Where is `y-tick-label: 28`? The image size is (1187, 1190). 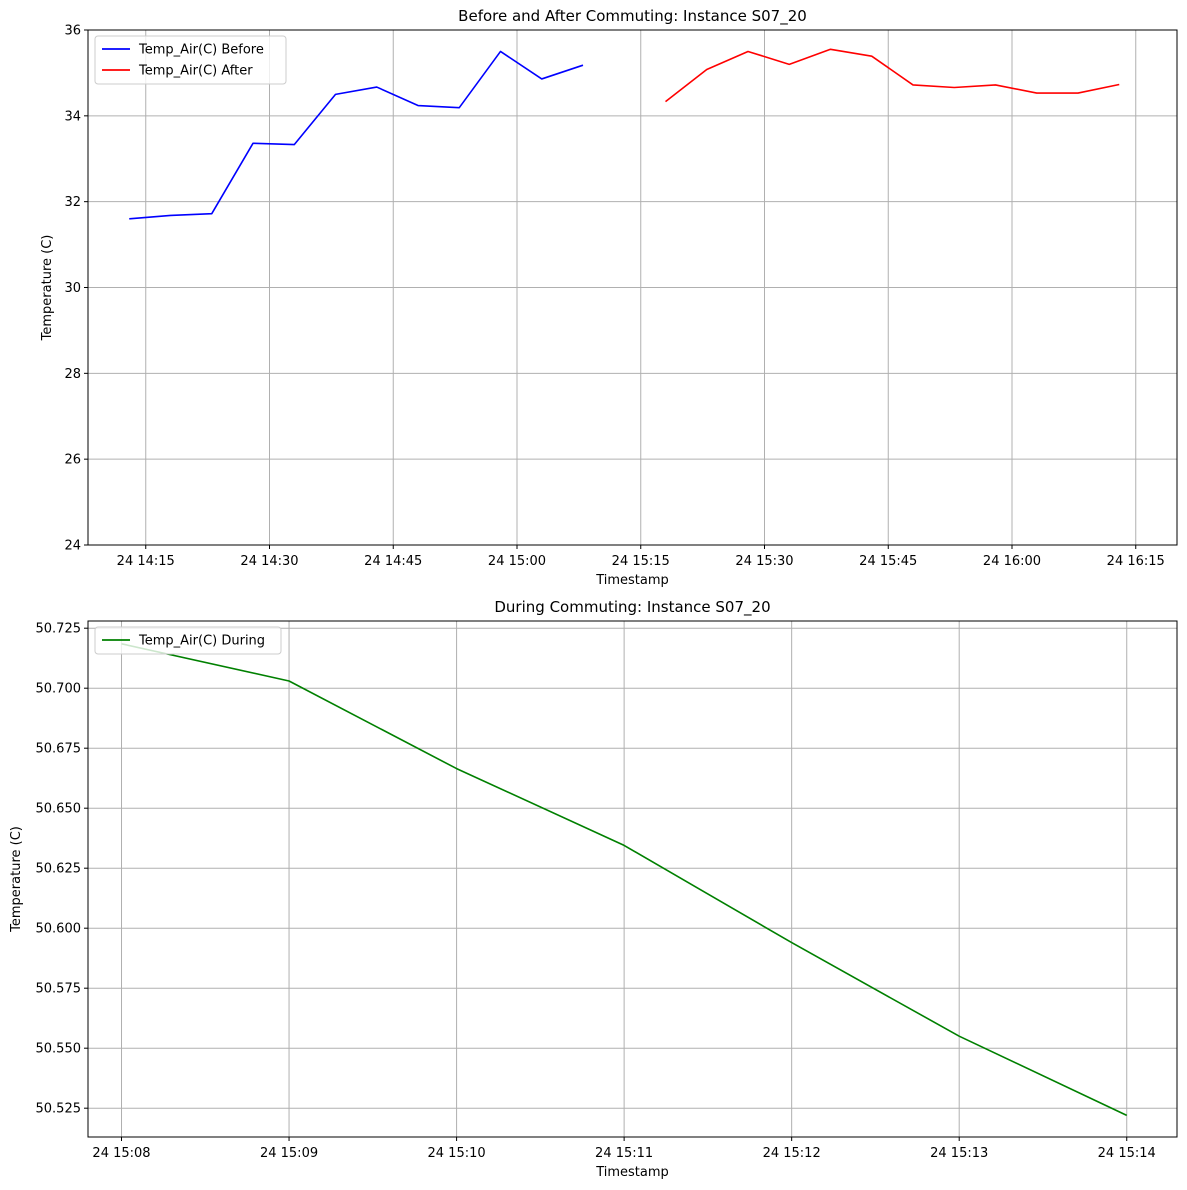 y-tick-label: 28 is located at coordinates (72, 374).